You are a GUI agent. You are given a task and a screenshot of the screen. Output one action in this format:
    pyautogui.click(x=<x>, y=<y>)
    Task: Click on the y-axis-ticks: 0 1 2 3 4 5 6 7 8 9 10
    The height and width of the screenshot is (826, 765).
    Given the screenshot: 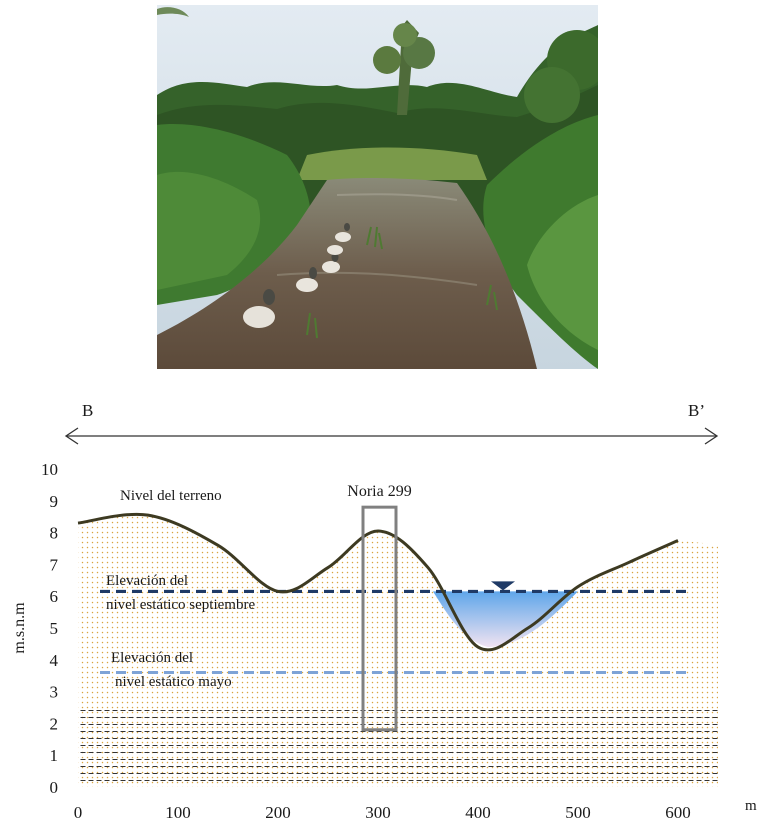 What is the action you would take?
    pyautogui.click(x=50, y=628)
    